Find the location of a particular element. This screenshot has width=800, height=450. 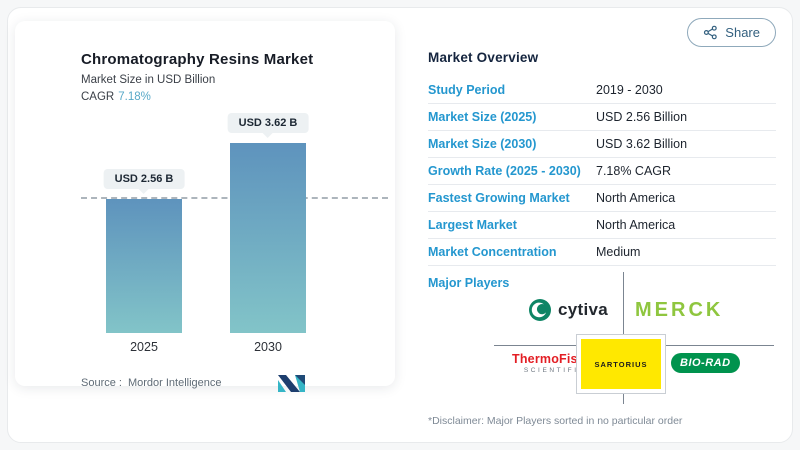

cagr-value: 7.18% is located at coordinates (134, 97).